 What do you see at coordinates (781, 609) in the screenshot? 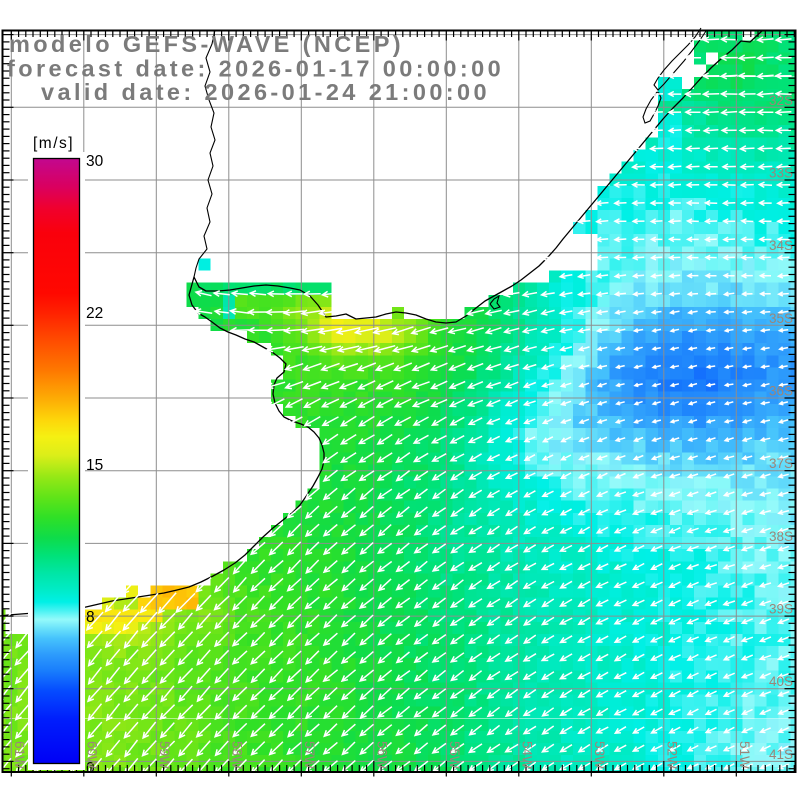
I see `svg-text: 39S` at bounding box center [781, 609].